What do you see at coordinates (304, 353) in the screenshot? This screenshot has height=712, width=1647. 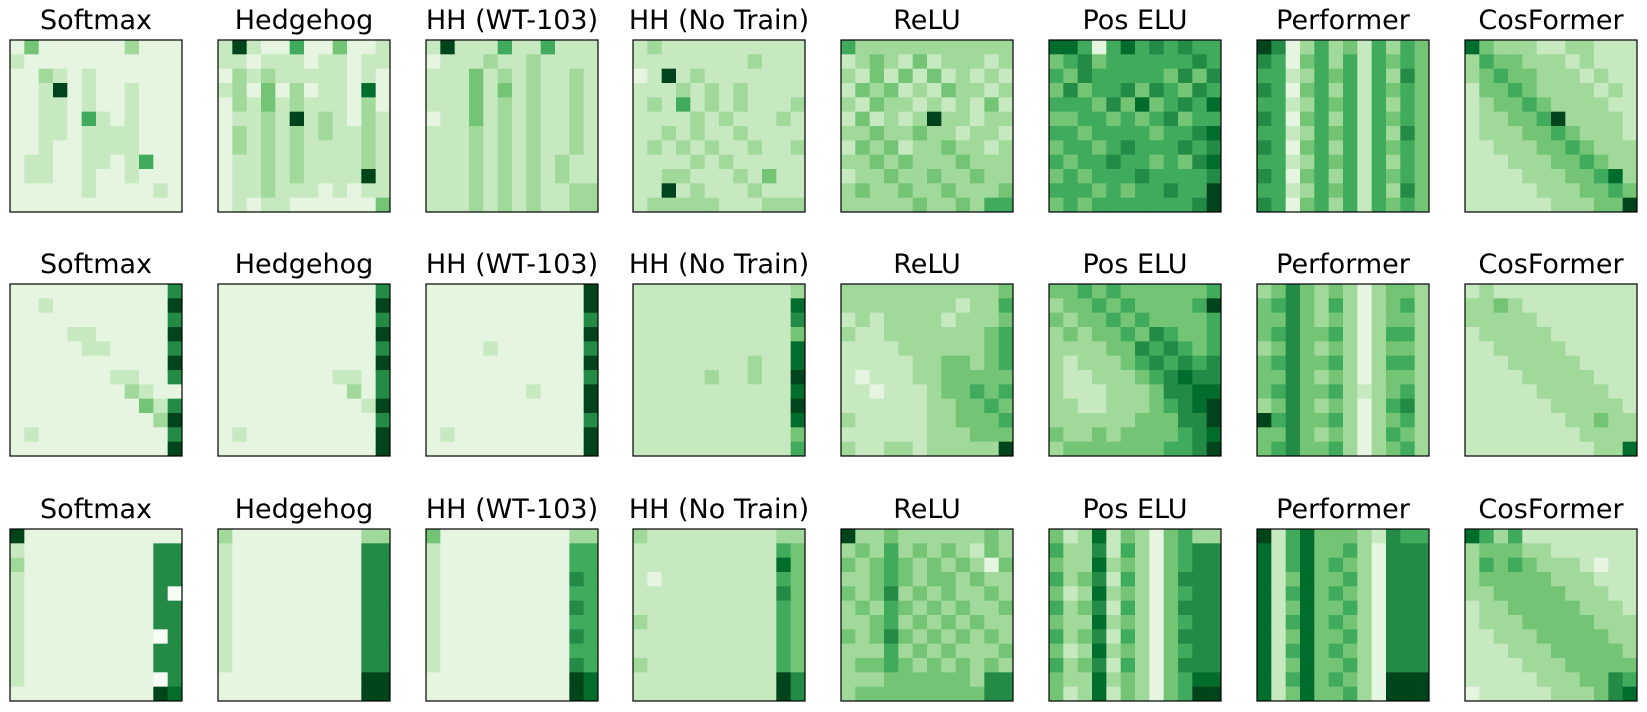 I see `heatmap-panel: Hedgehog` at bounding box center [304, 353].